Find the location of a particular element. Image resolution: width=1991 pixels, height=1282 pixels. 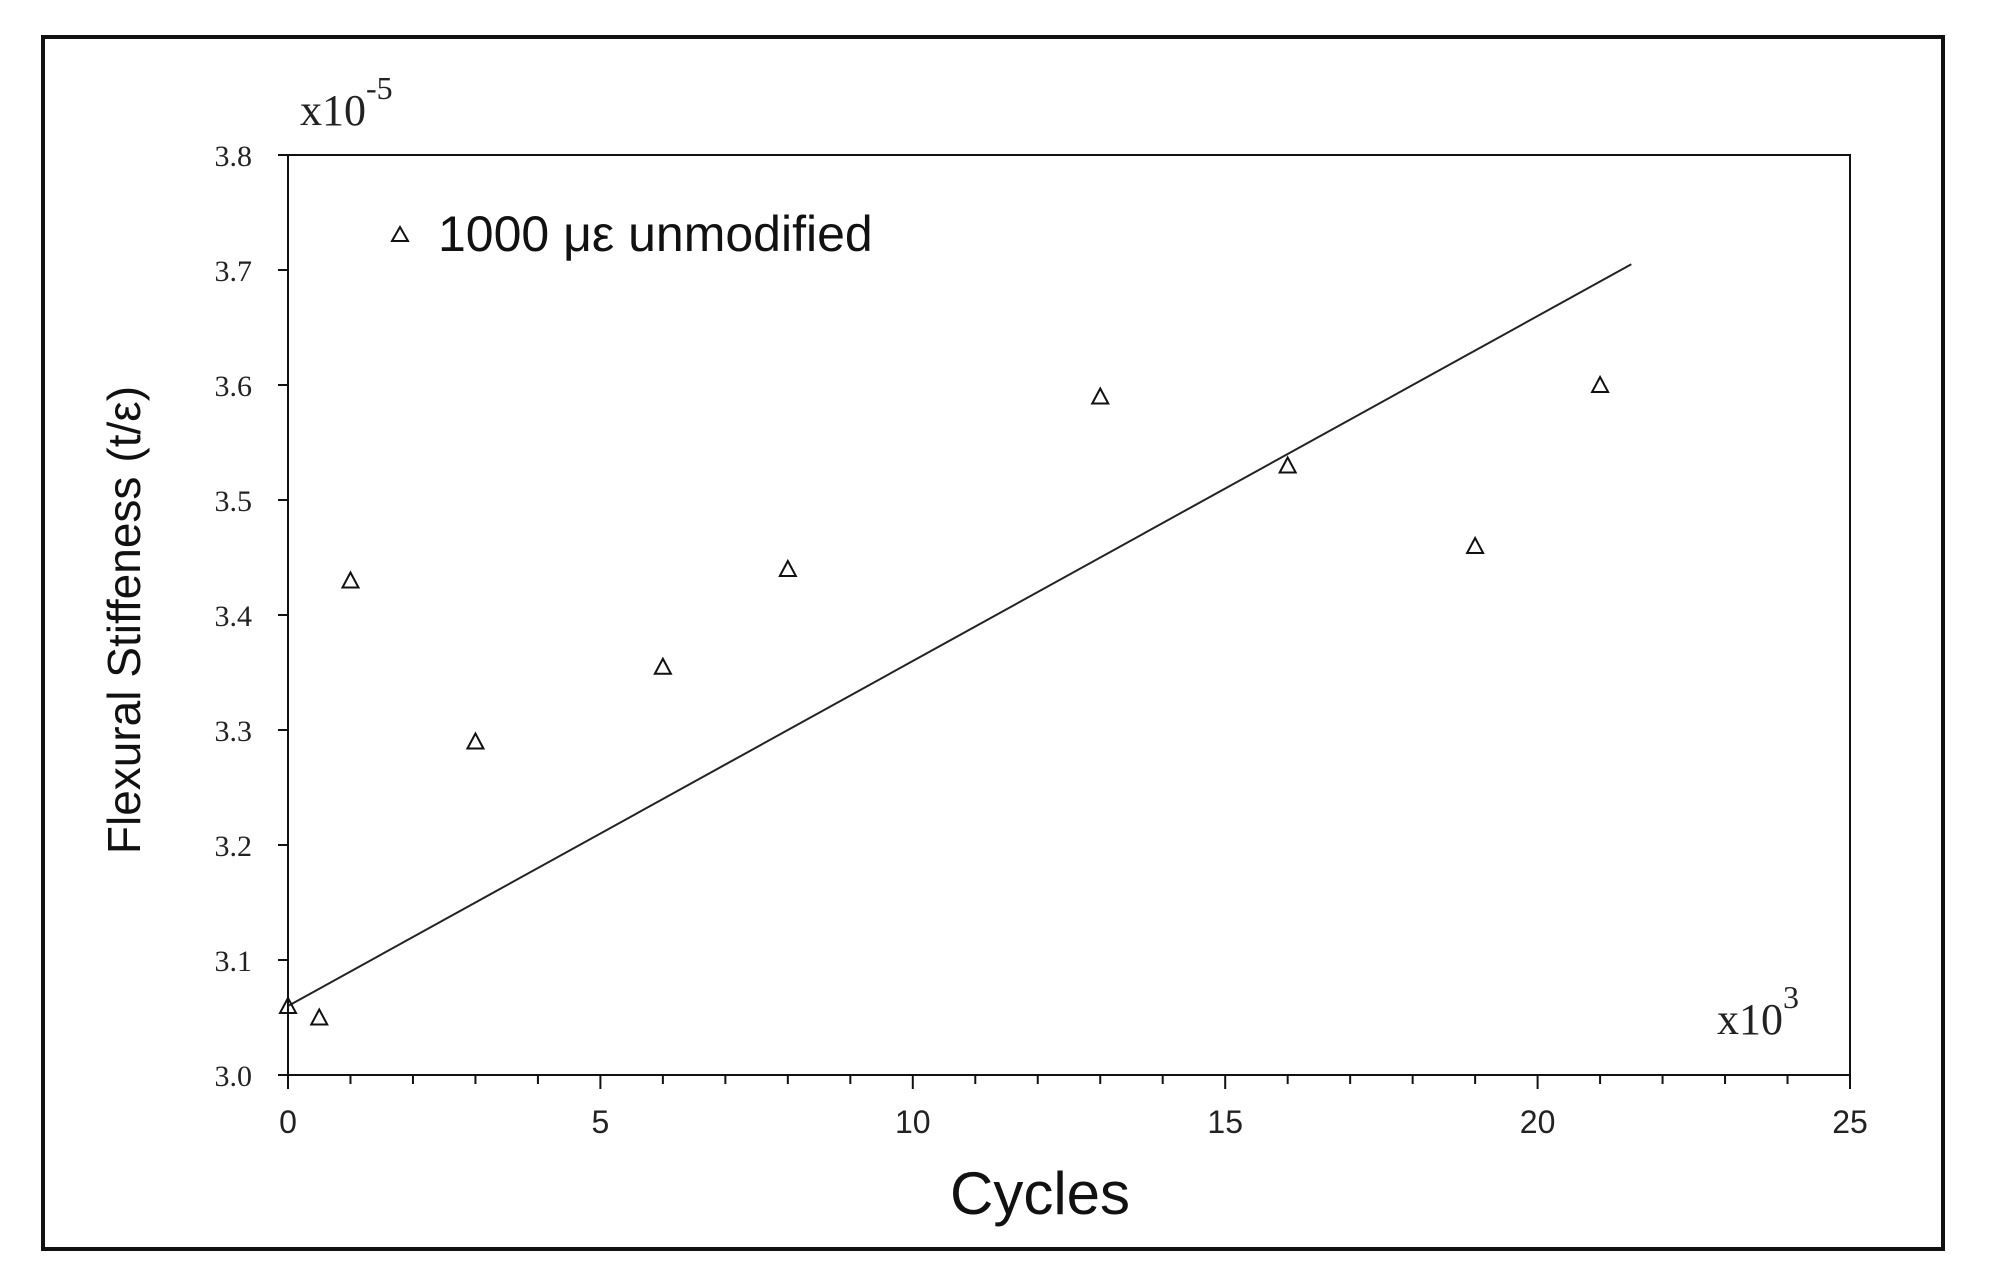

y-tick-label: 3.1 is located at coordinates (234, 961).